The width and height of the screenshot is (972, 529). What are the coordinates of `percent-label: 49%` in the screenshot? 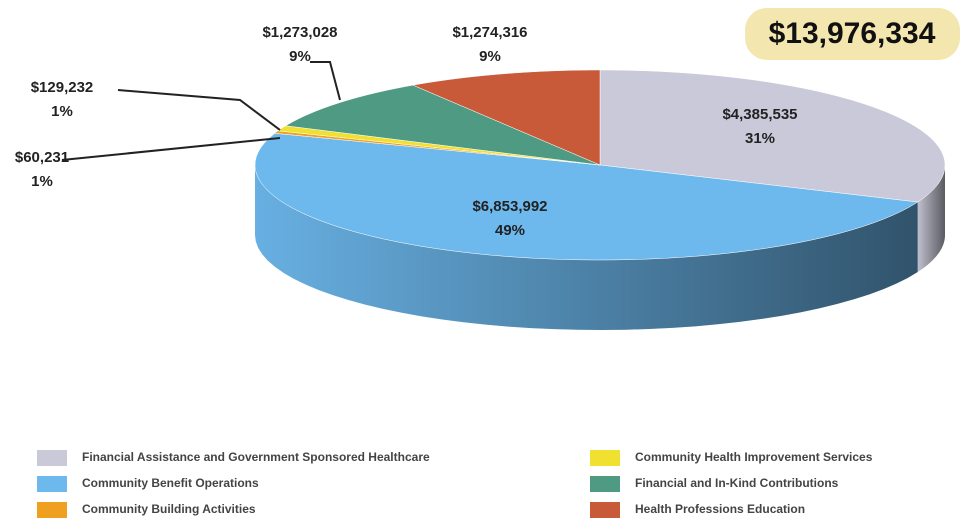 It's located at (510, 230).